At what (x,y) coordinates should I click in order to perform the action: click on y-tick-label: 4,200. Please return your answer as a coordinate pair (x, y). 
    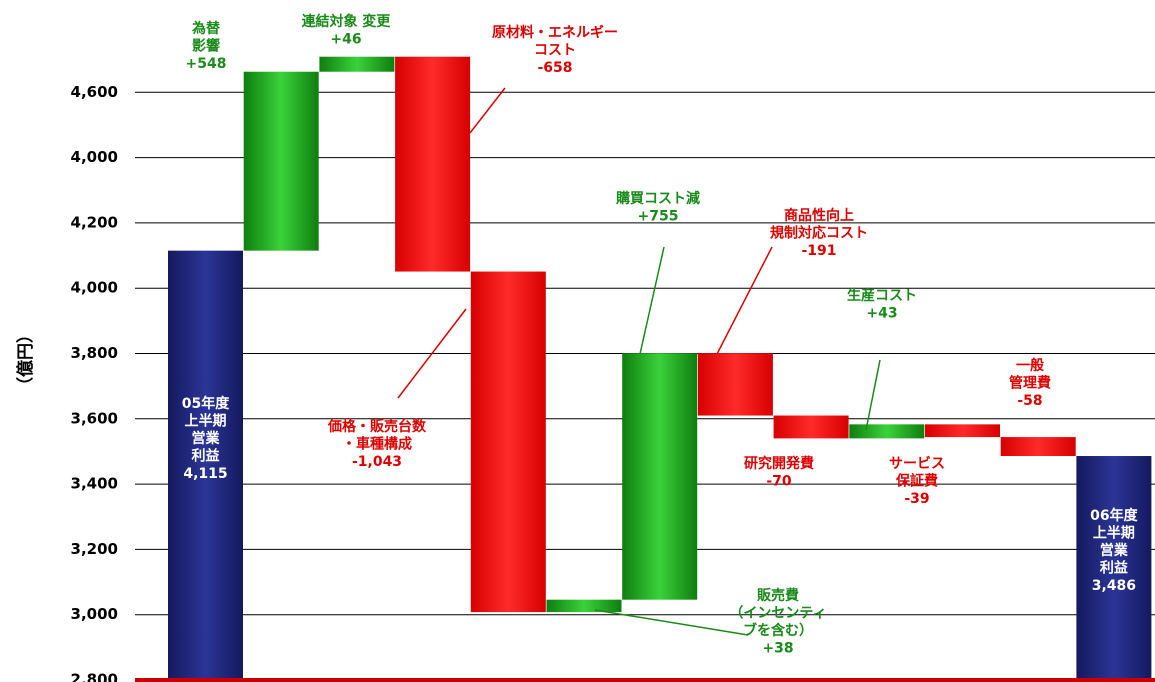
    Looking at the image, I should click on (94, 222).